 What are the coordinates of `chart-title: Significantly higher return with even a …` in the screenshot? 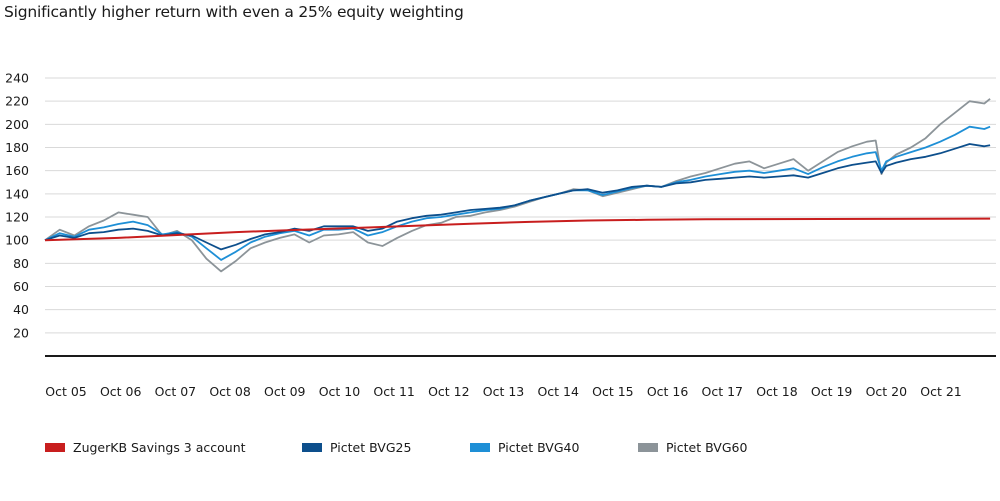 It's located at (234, 12).